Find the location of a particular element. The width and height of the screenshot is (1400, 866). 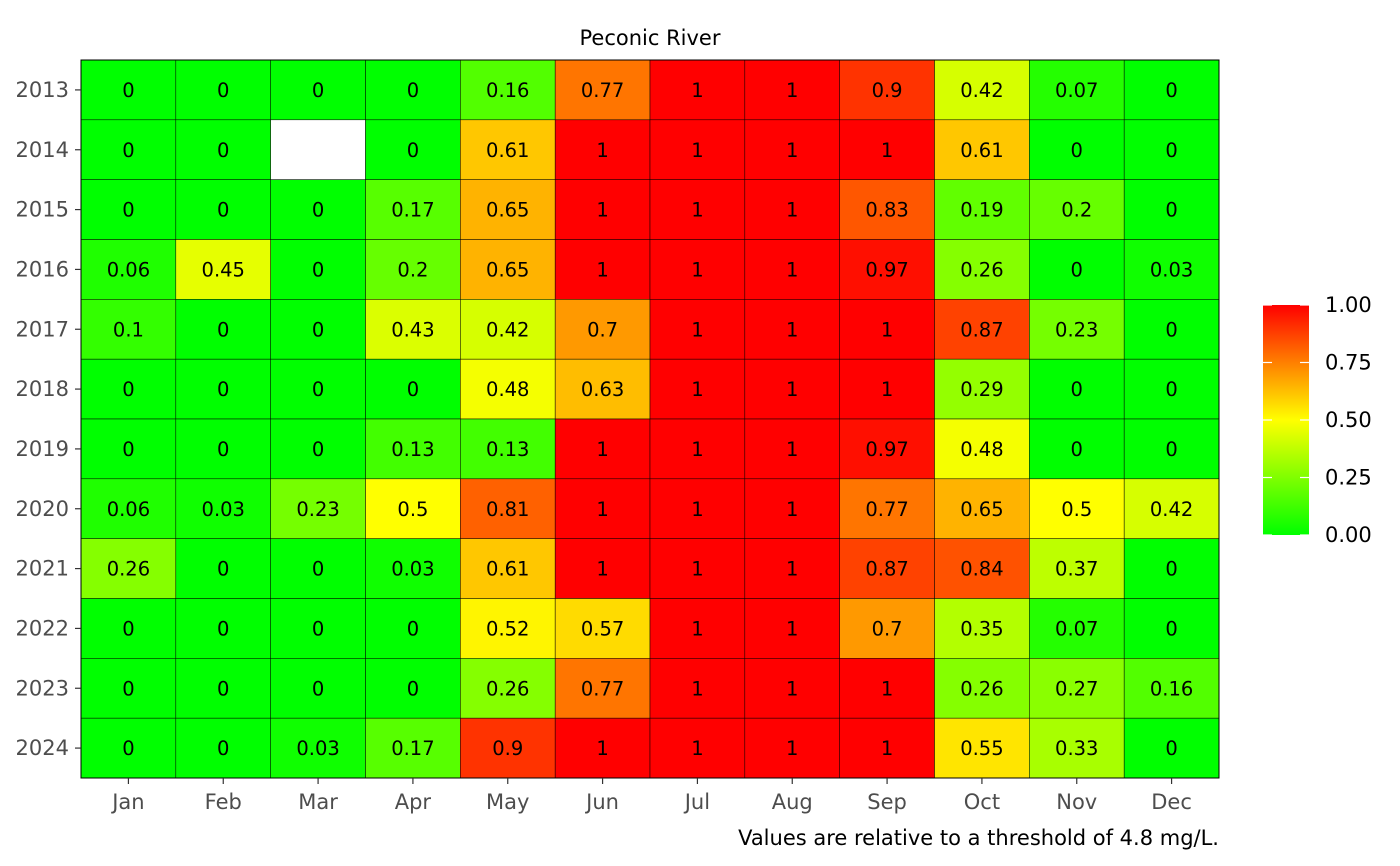

y-tick-label: 2020 is located at coordinates (42, 509).